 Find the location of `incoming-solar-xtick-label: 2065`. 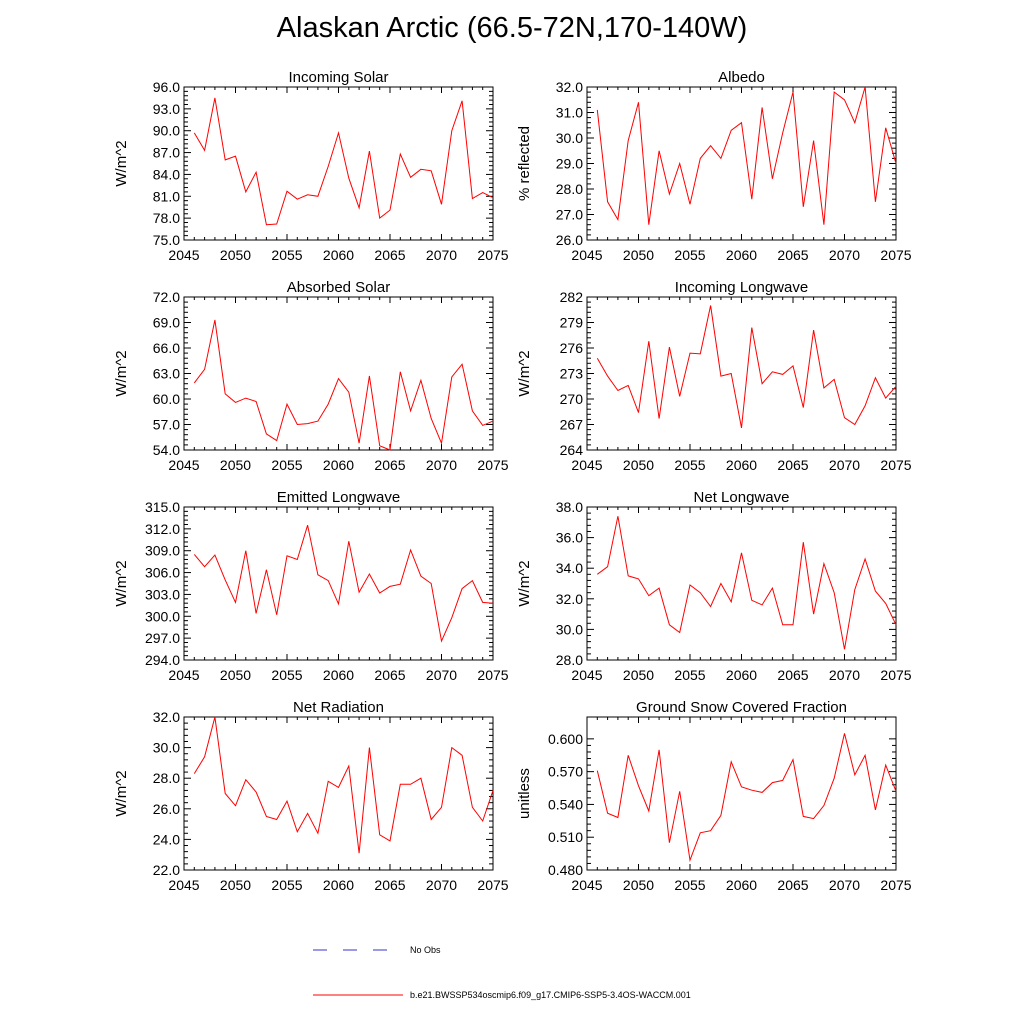

incoming-solar-xtick-label: 2065 is located at coordinates (389, 255).